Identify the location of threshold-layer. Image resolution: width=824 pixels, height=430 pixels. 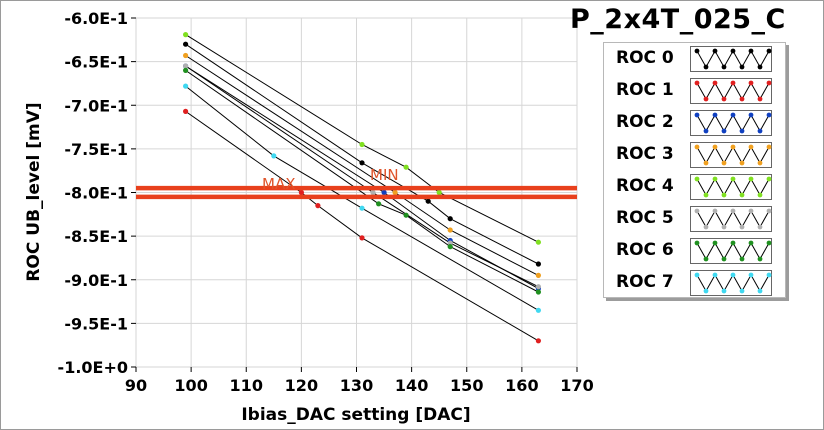
(356, 192).